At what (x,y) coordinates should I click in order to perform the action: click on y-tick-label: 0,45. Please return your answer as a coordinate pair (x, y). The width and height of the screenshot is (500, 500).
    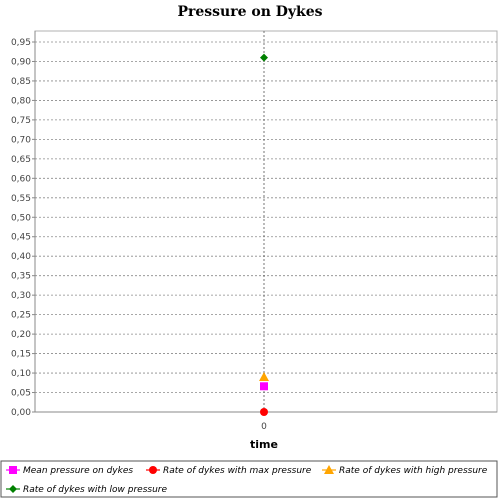
    Looking at the image, I should click on (21, 238).